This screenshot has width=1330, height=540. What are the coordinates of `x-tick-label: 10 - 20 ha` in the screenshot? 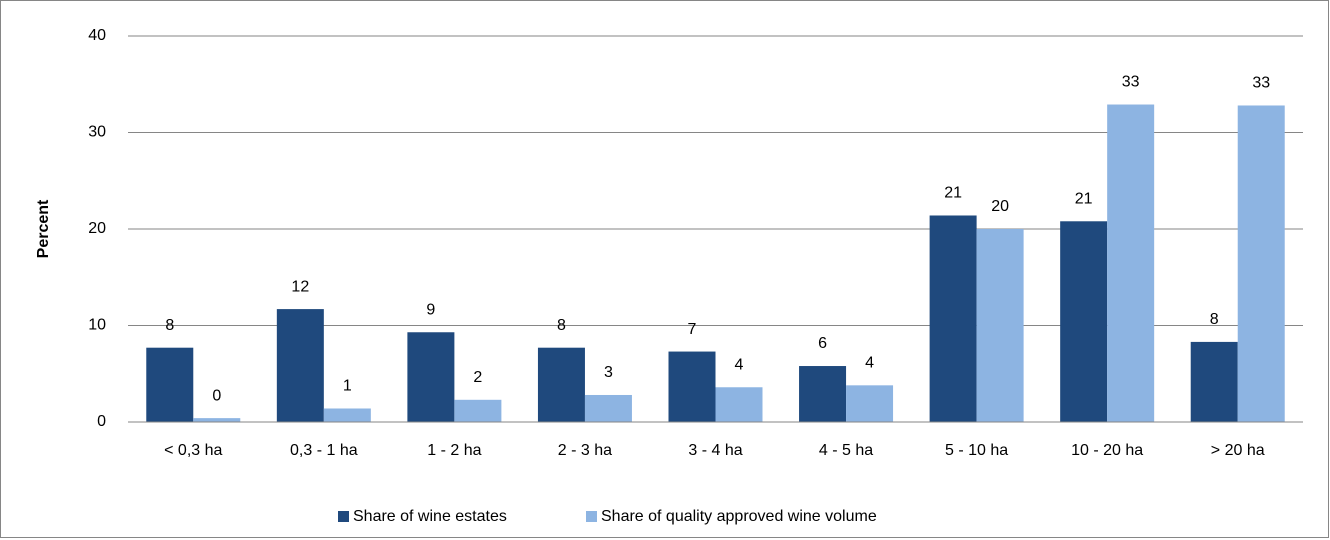 It's located at (1107, 450).